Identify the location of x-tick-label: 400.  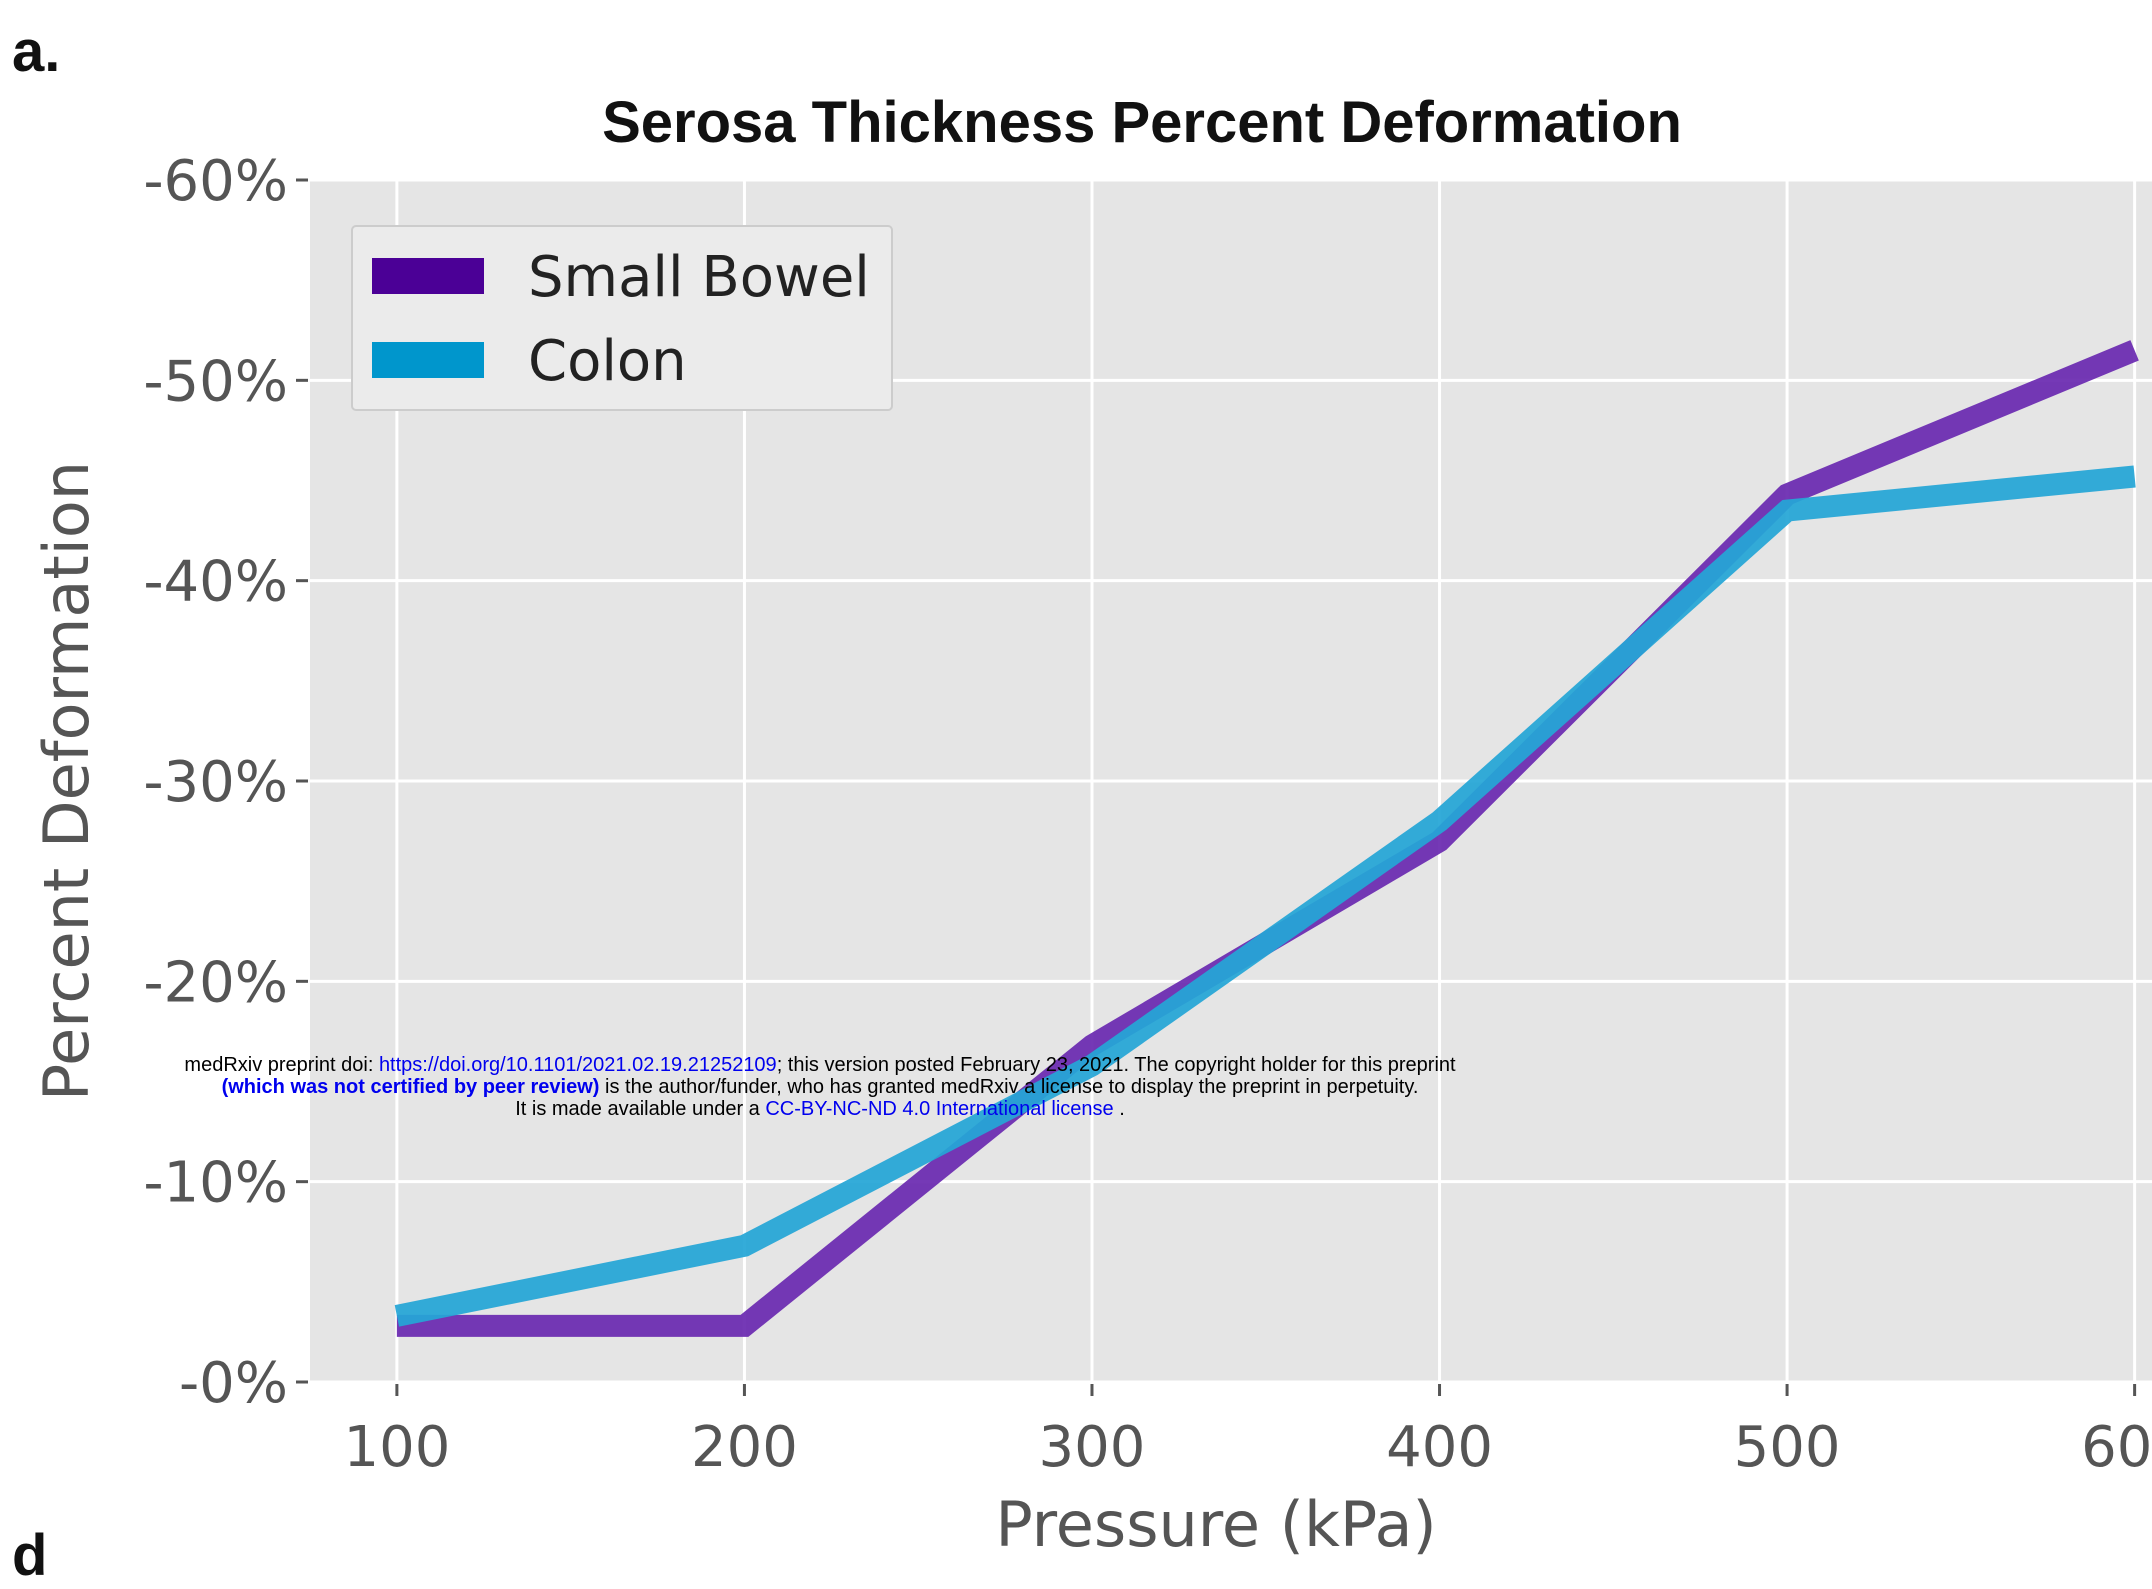
(1439, 1447).